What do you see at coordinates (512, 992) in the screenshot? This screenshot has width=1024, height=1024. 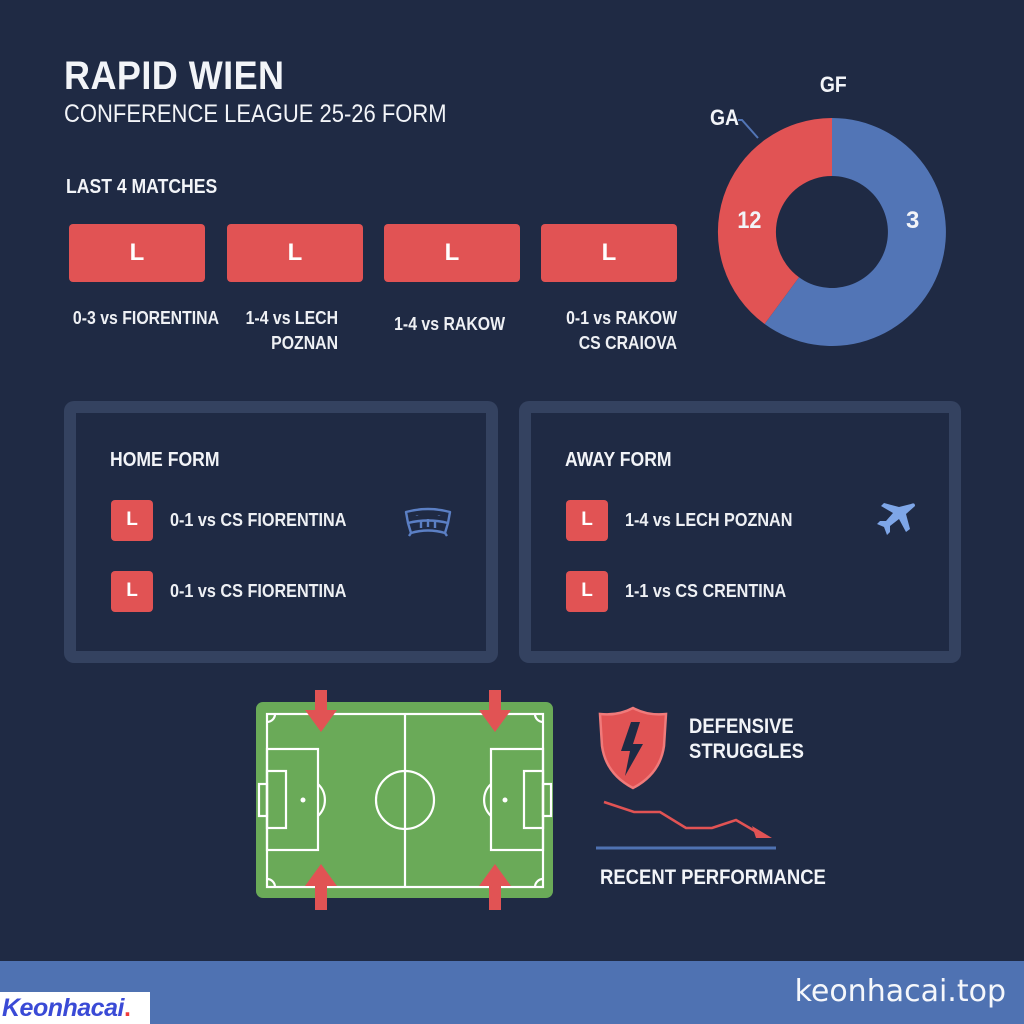 I see `footer-bar` at bounding box center [512, 992].